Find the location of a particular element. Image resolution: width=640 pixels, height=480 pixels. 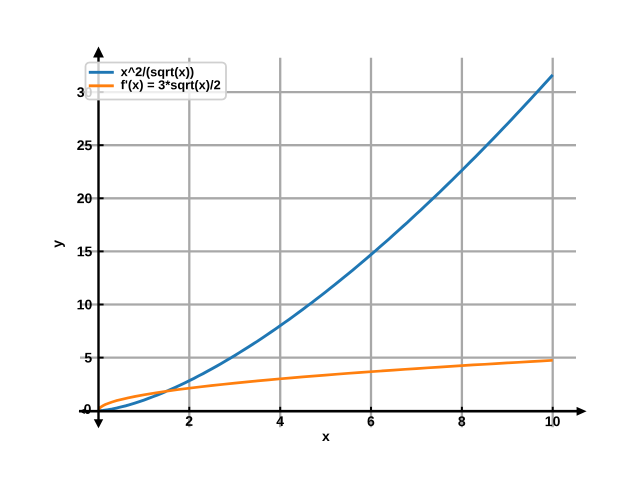

svg-text: x is located at coordinates (326, 436).